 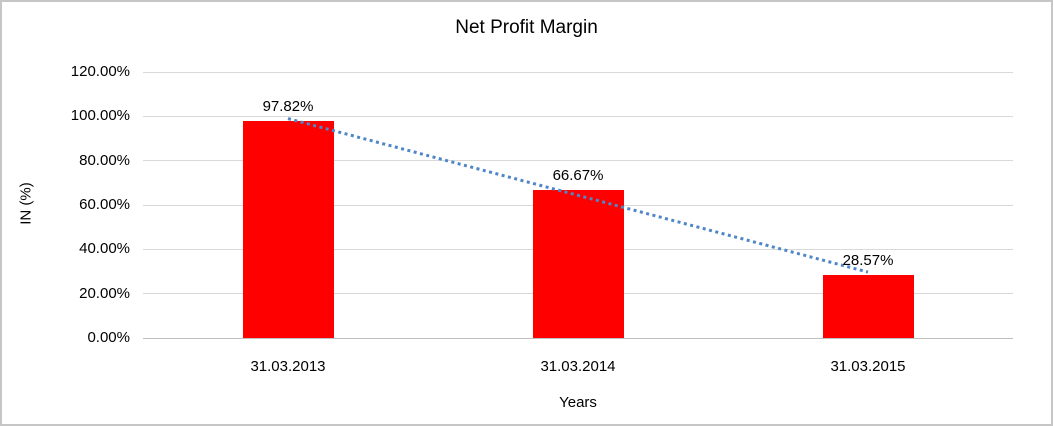 I want to click on y-tick-label: 40.00%, so click(x=104, y=249).